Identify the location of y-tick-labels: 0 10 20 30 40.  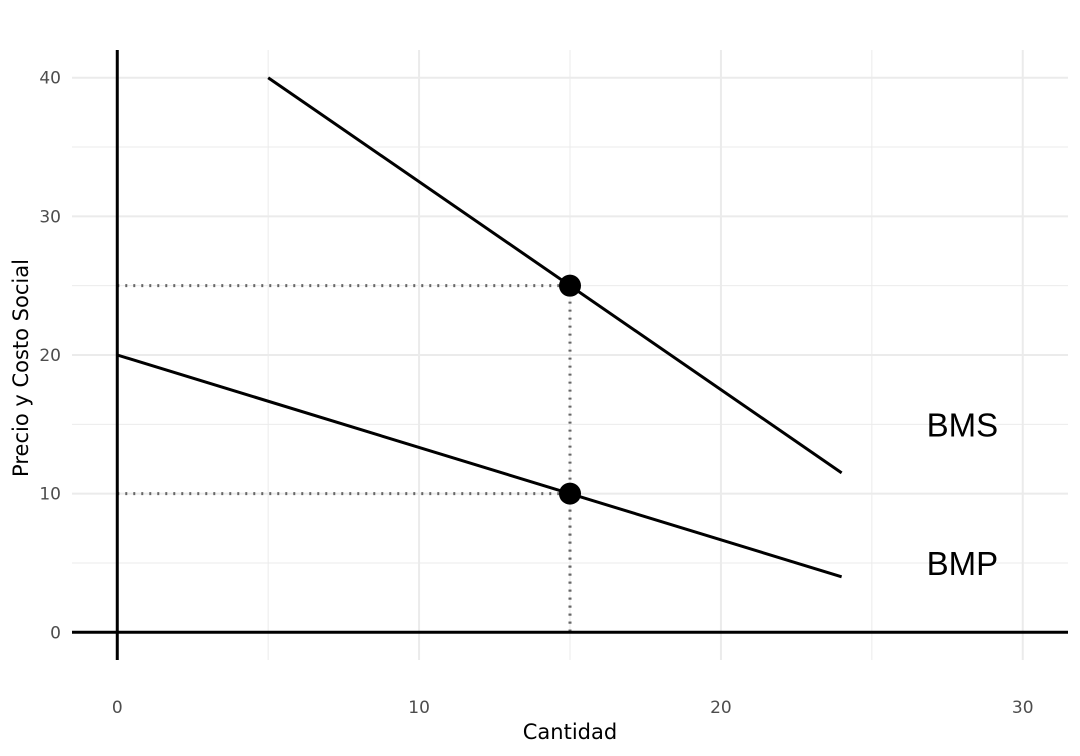
(50, 356).